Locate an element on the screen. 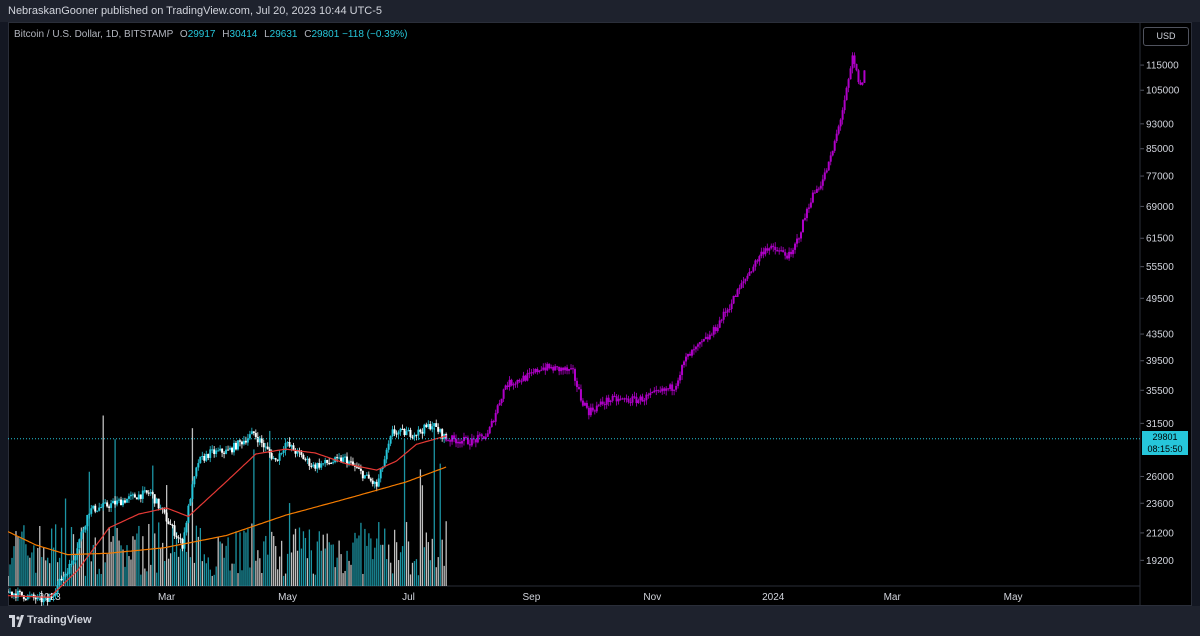 This screenshot has width=1200, height=636. footer-bar: TradingView is located at coordinates (600, 621).